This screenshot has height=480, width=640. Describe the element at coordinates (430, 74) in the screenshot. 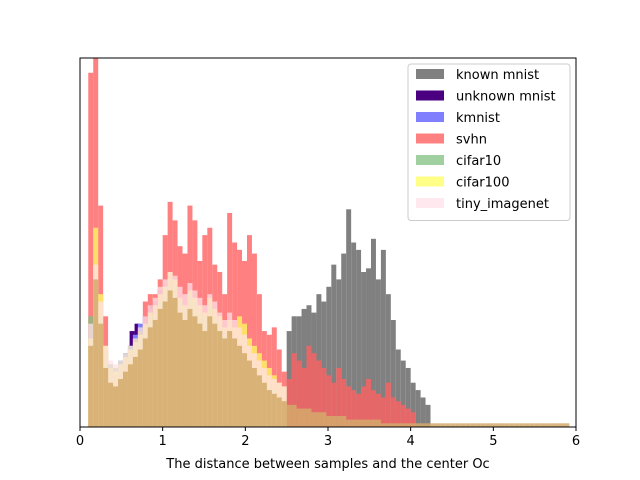

I see `legend-swatch-known mnist` at that location.